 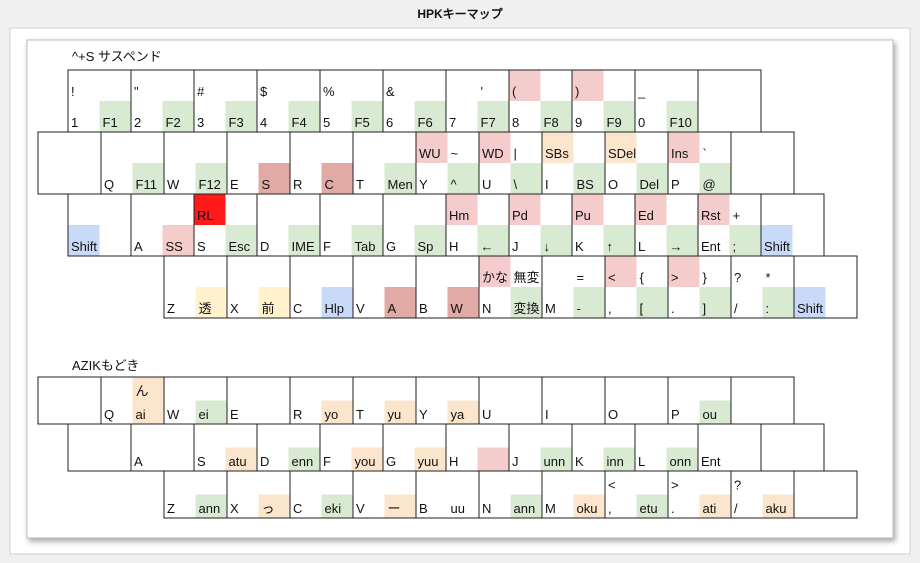 What do you see at coordinates (299, 122) in the screenshot?
I see `key-label: F4` at bounding box center [299, 122].